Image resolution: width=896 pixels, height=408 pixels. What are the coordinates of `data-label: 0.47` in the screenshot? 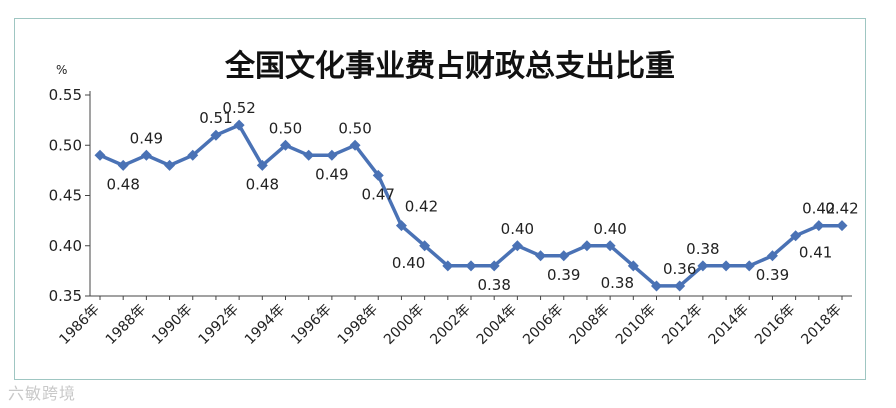 It's located at (378, 194).